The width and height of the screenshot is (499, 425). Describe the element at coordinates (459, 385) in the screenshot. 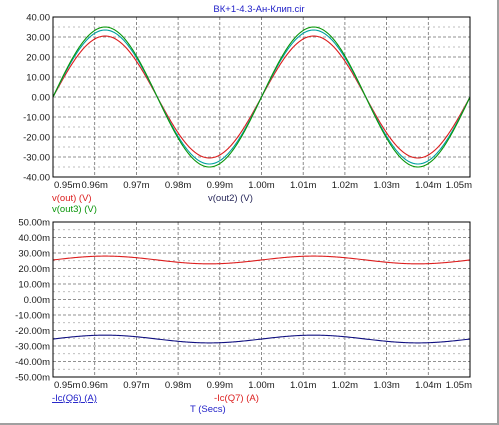

I see `bottom-xtick-label: 1.05m` at that location.